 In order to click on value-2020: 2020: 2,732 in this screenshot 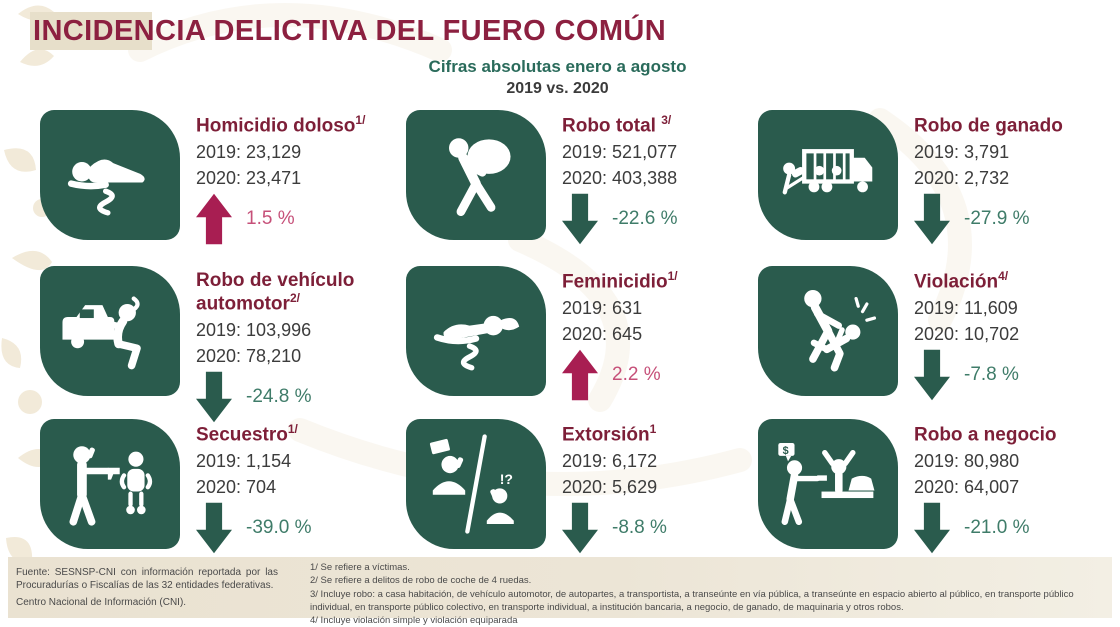, I will do `click(962, 178)`.